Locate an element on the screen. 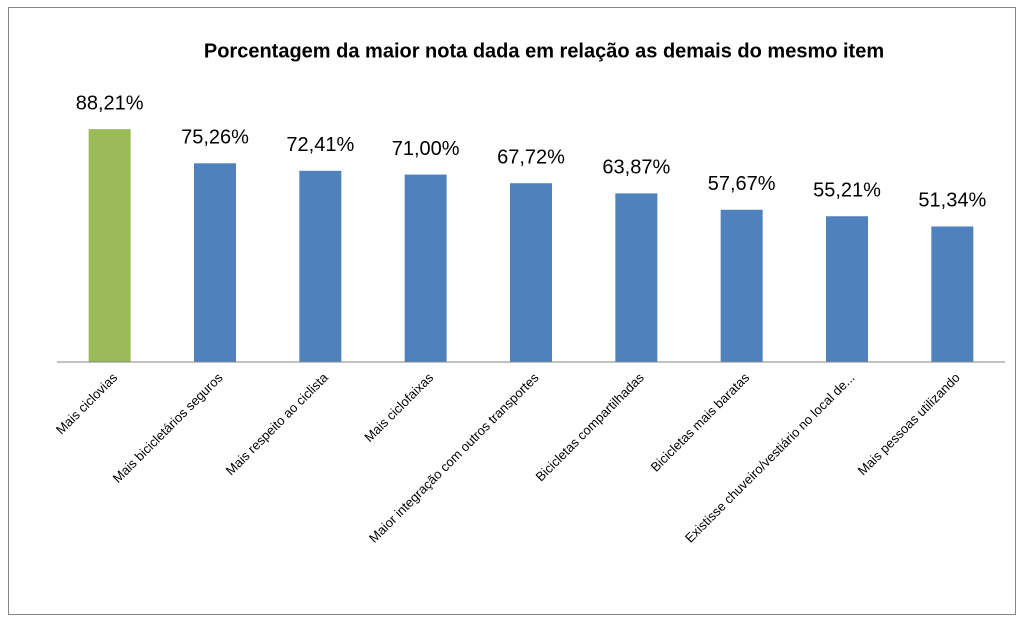 The width and height of the screenshot is (1024, 623). value-label: 63,87% is located at coordinates (636, 168).